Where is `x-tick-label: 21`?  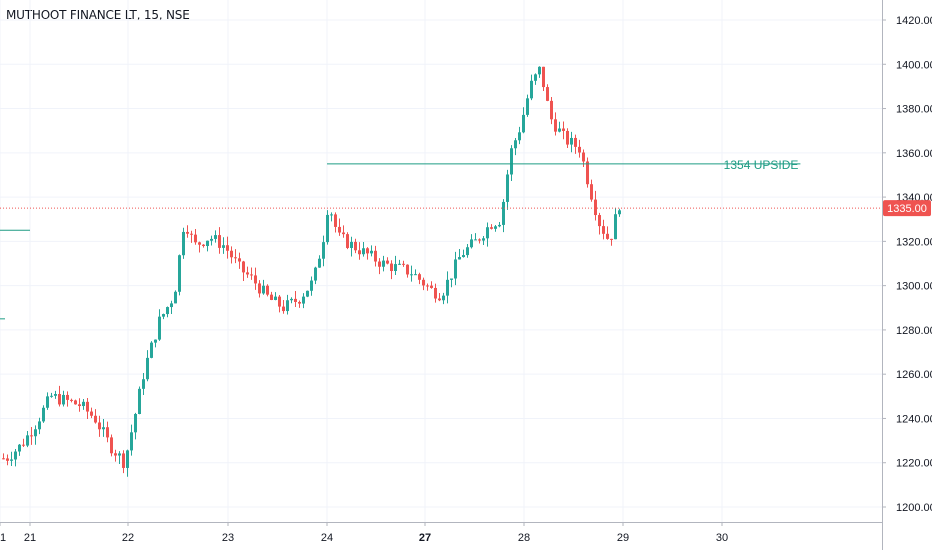
x-tick-label: 21 is located at coordinates (30, 538).